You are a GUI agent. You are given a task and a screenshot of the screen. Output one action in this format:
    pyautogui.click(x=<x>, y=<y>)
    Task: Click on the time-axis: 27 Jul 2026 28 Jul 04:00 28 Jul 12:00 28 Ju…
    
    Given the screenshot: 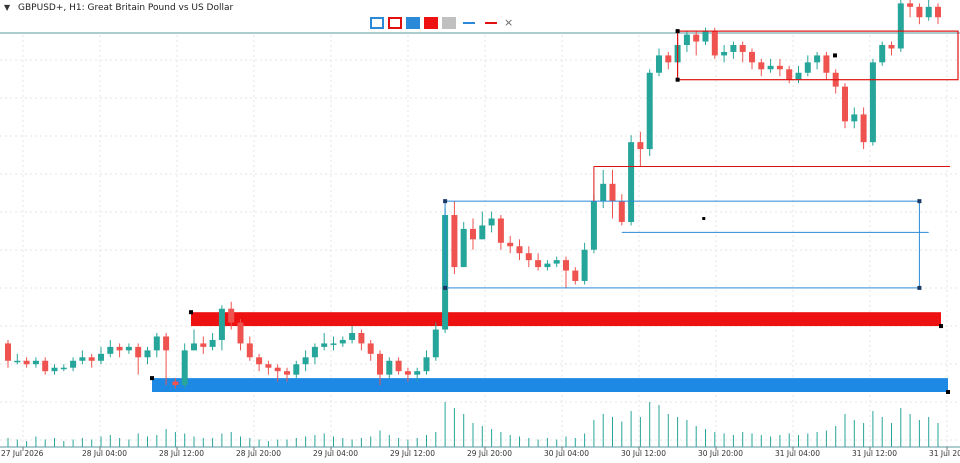 What is the action you would take?
    pyautogui.click(x=480, y=452)
    